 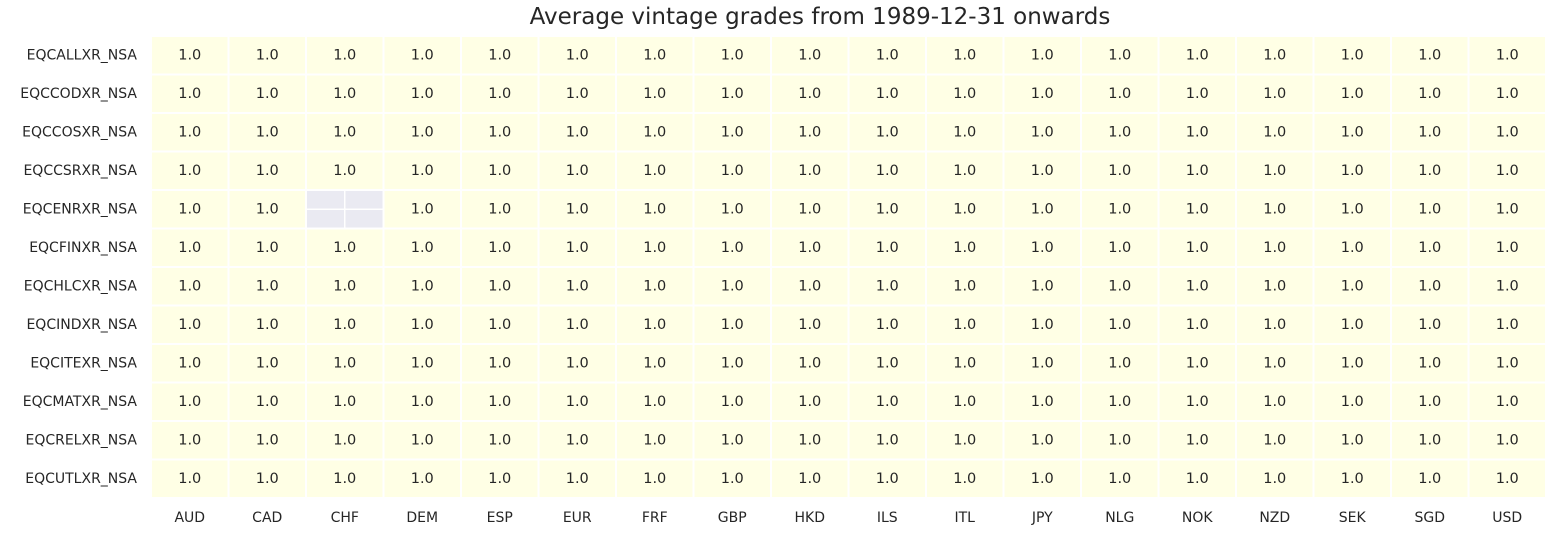 What do you see at coordinates (887, 518) in the screenshot?
I see `x-tick-label: ILS` at bounding box center [887, 518].